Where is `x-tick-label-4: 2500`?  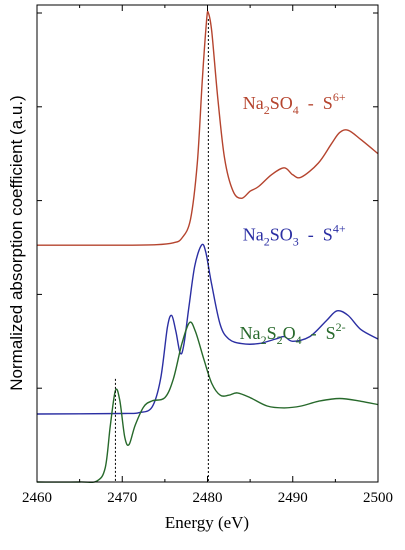
x-tick-label-4: 2500 is located at coordinates (378, 498).